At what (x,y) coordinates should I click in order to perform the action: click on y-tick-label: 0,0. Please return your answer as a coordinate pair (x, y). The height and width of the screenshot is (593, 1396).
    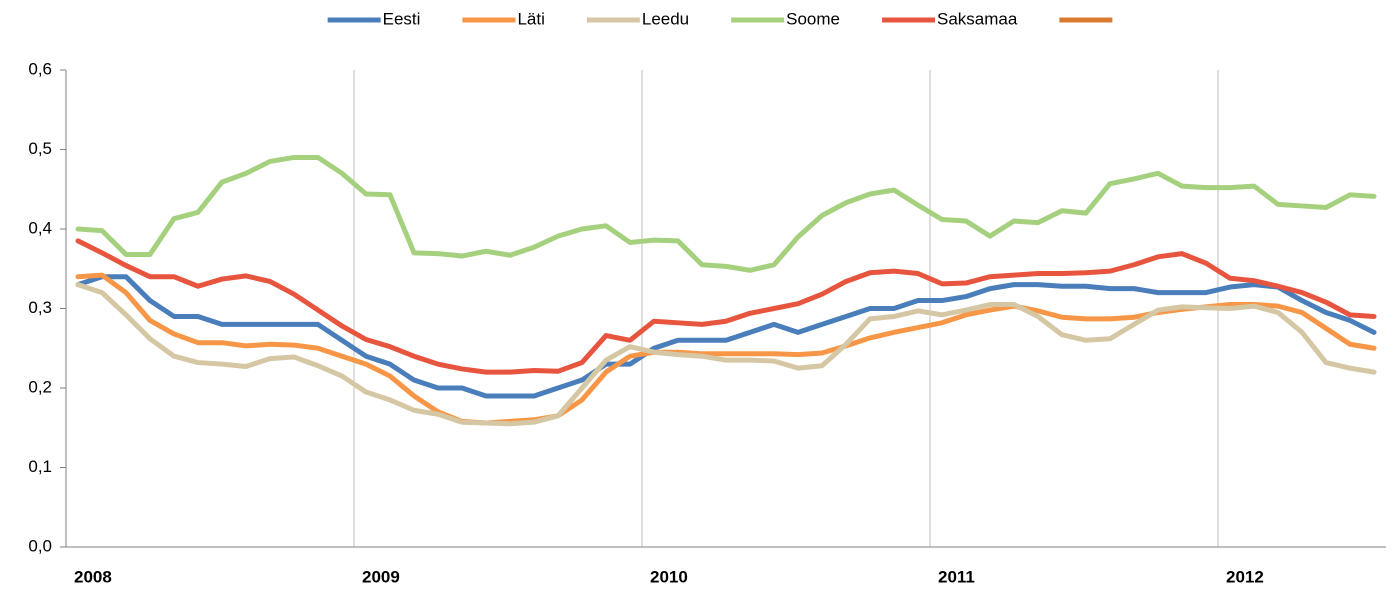
    Looking at the image, I should click on (40, 545).